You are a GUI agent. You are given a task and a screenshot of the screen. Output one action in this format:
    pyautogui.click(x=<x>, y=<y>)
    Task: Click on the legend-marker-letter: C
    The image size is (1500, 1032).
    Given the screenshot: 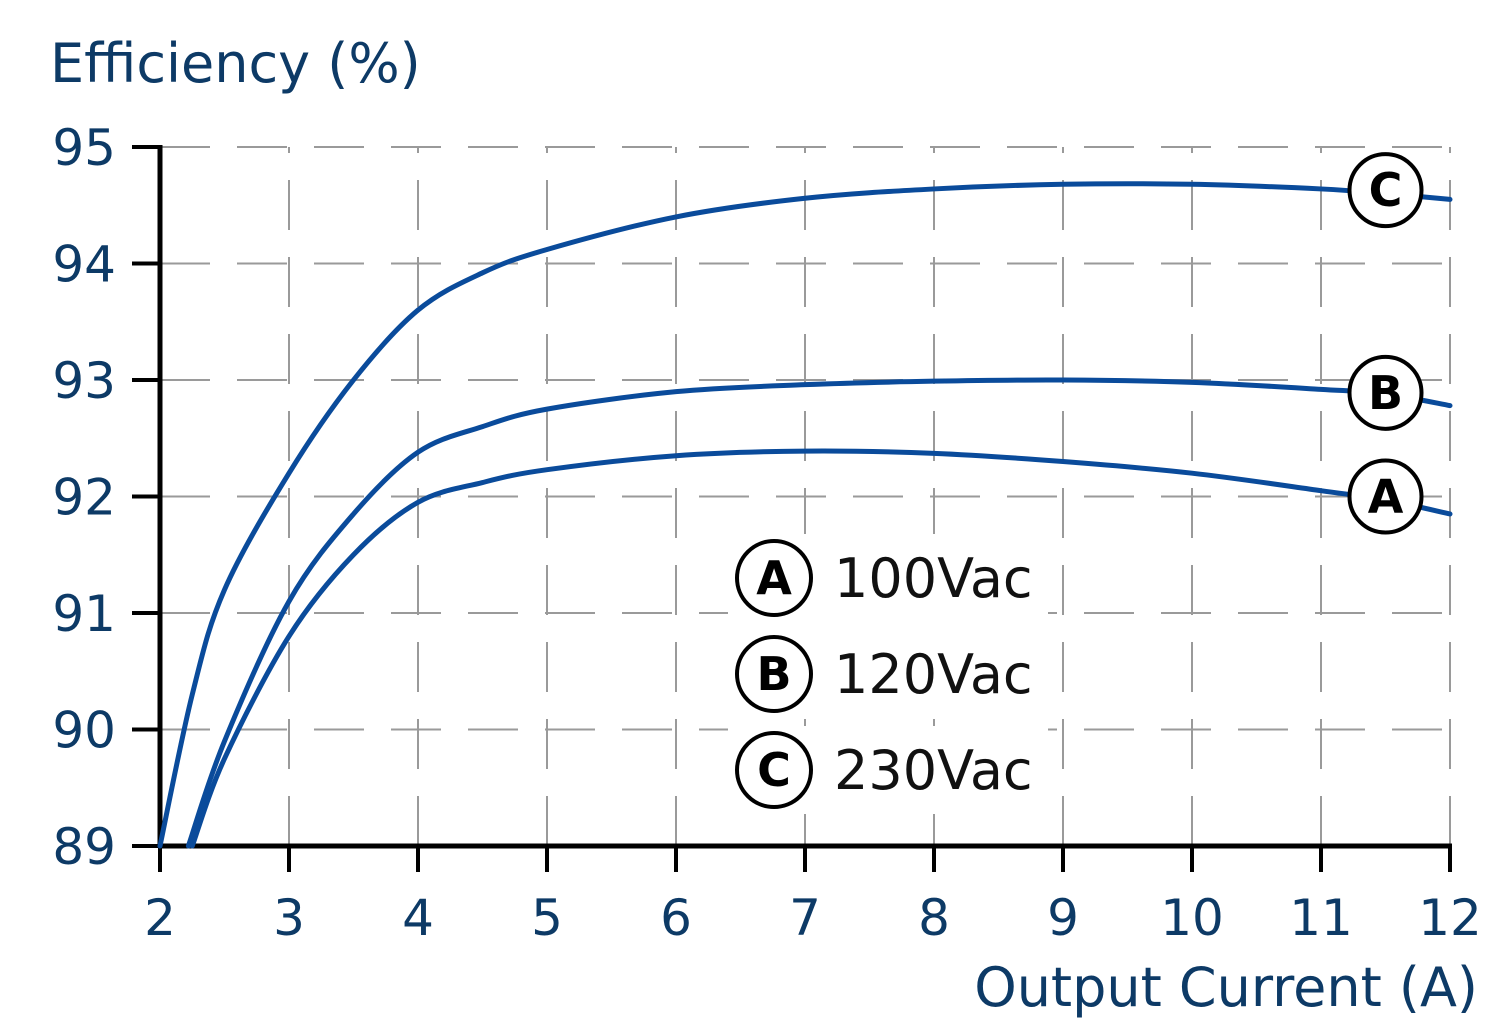 What is the action you would take?
    pyautogui.click(x=774, y=770)
    